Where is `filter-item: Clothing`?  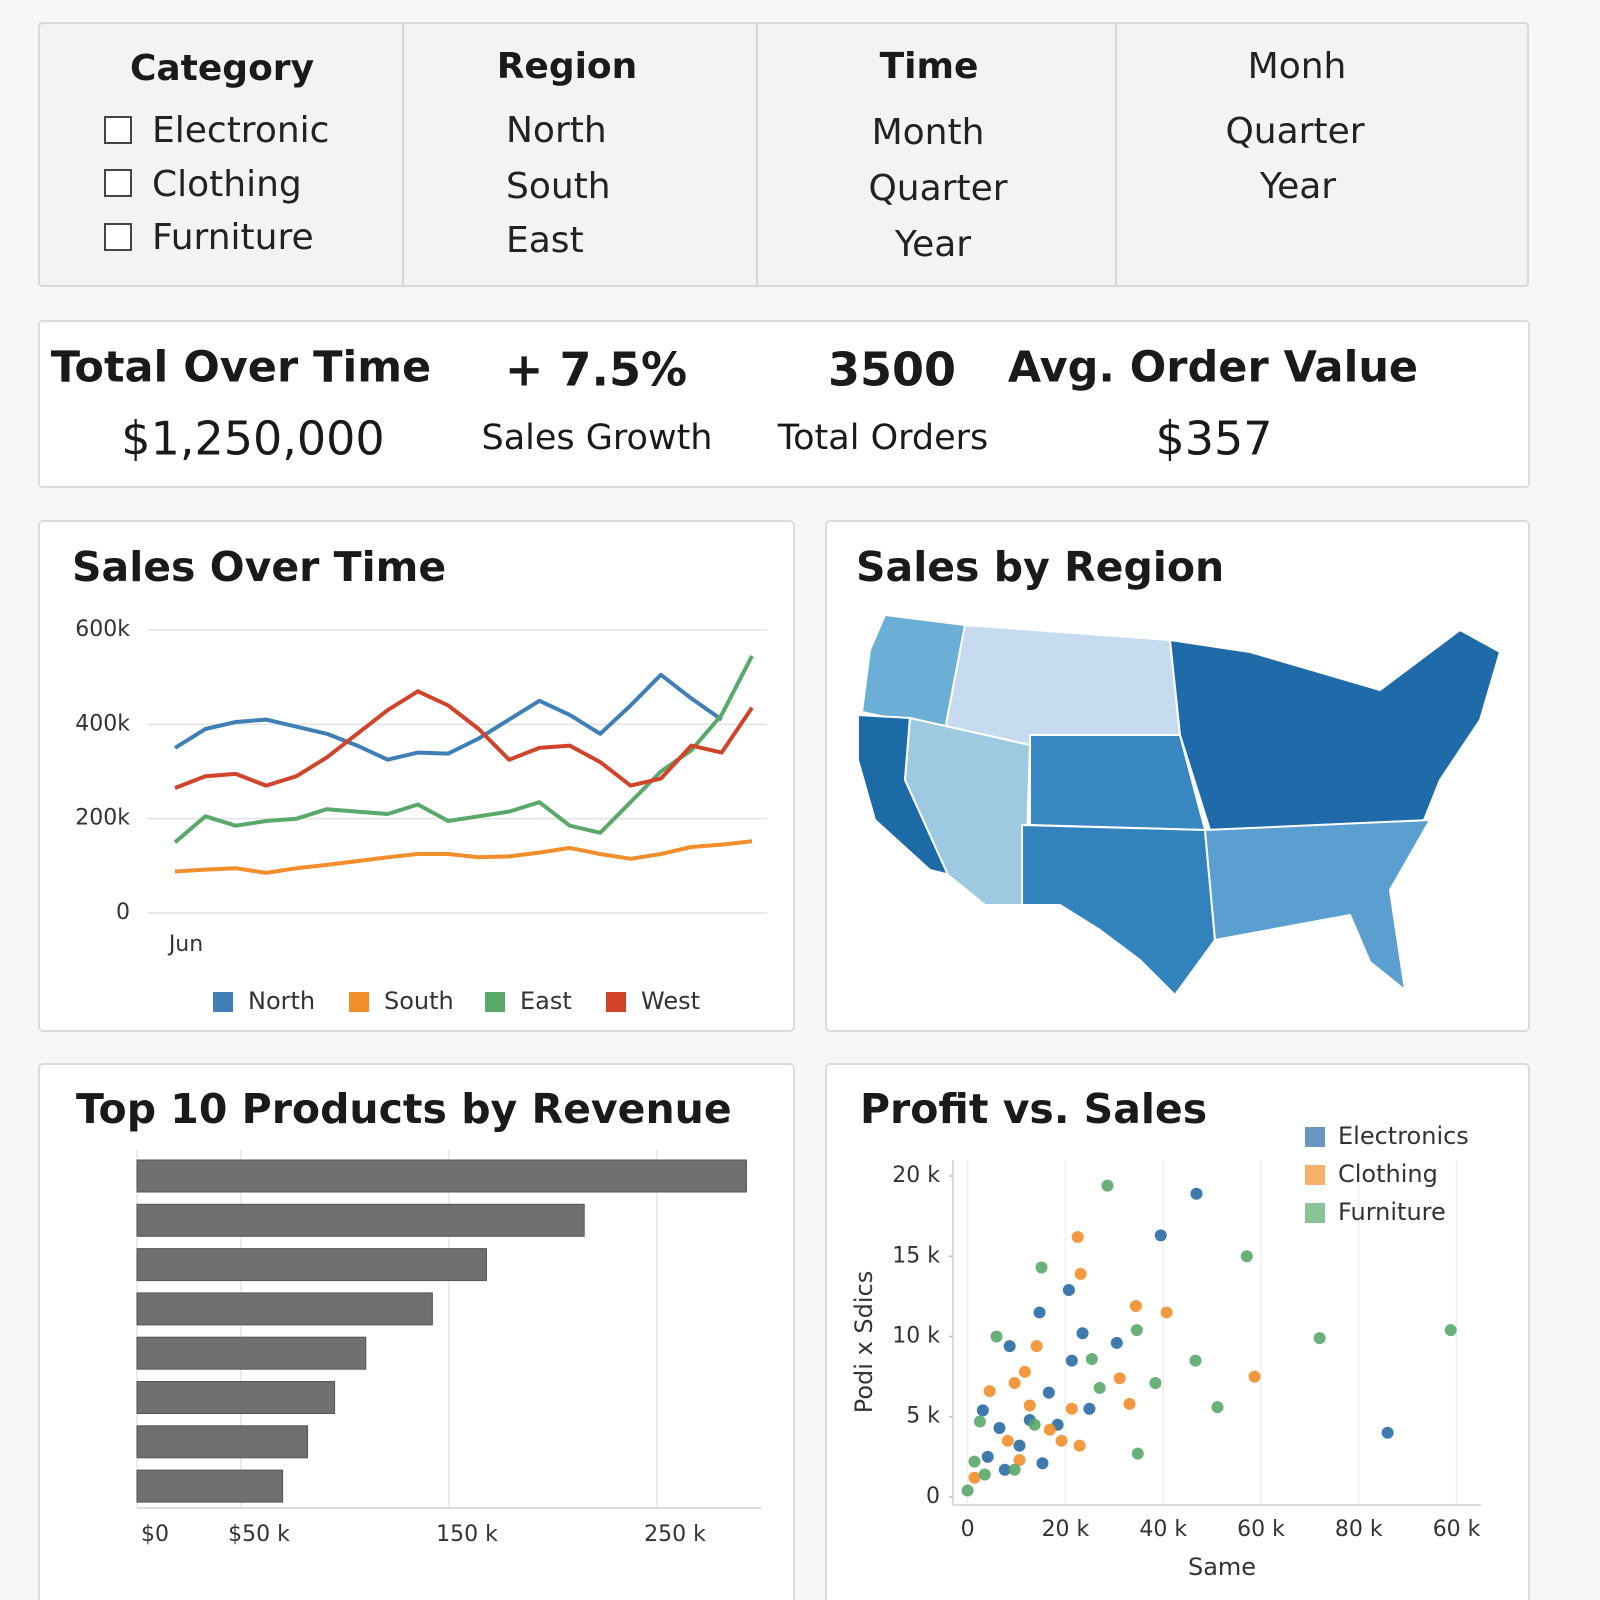
filter-item: Clothing is located at coordinates (227, 184).